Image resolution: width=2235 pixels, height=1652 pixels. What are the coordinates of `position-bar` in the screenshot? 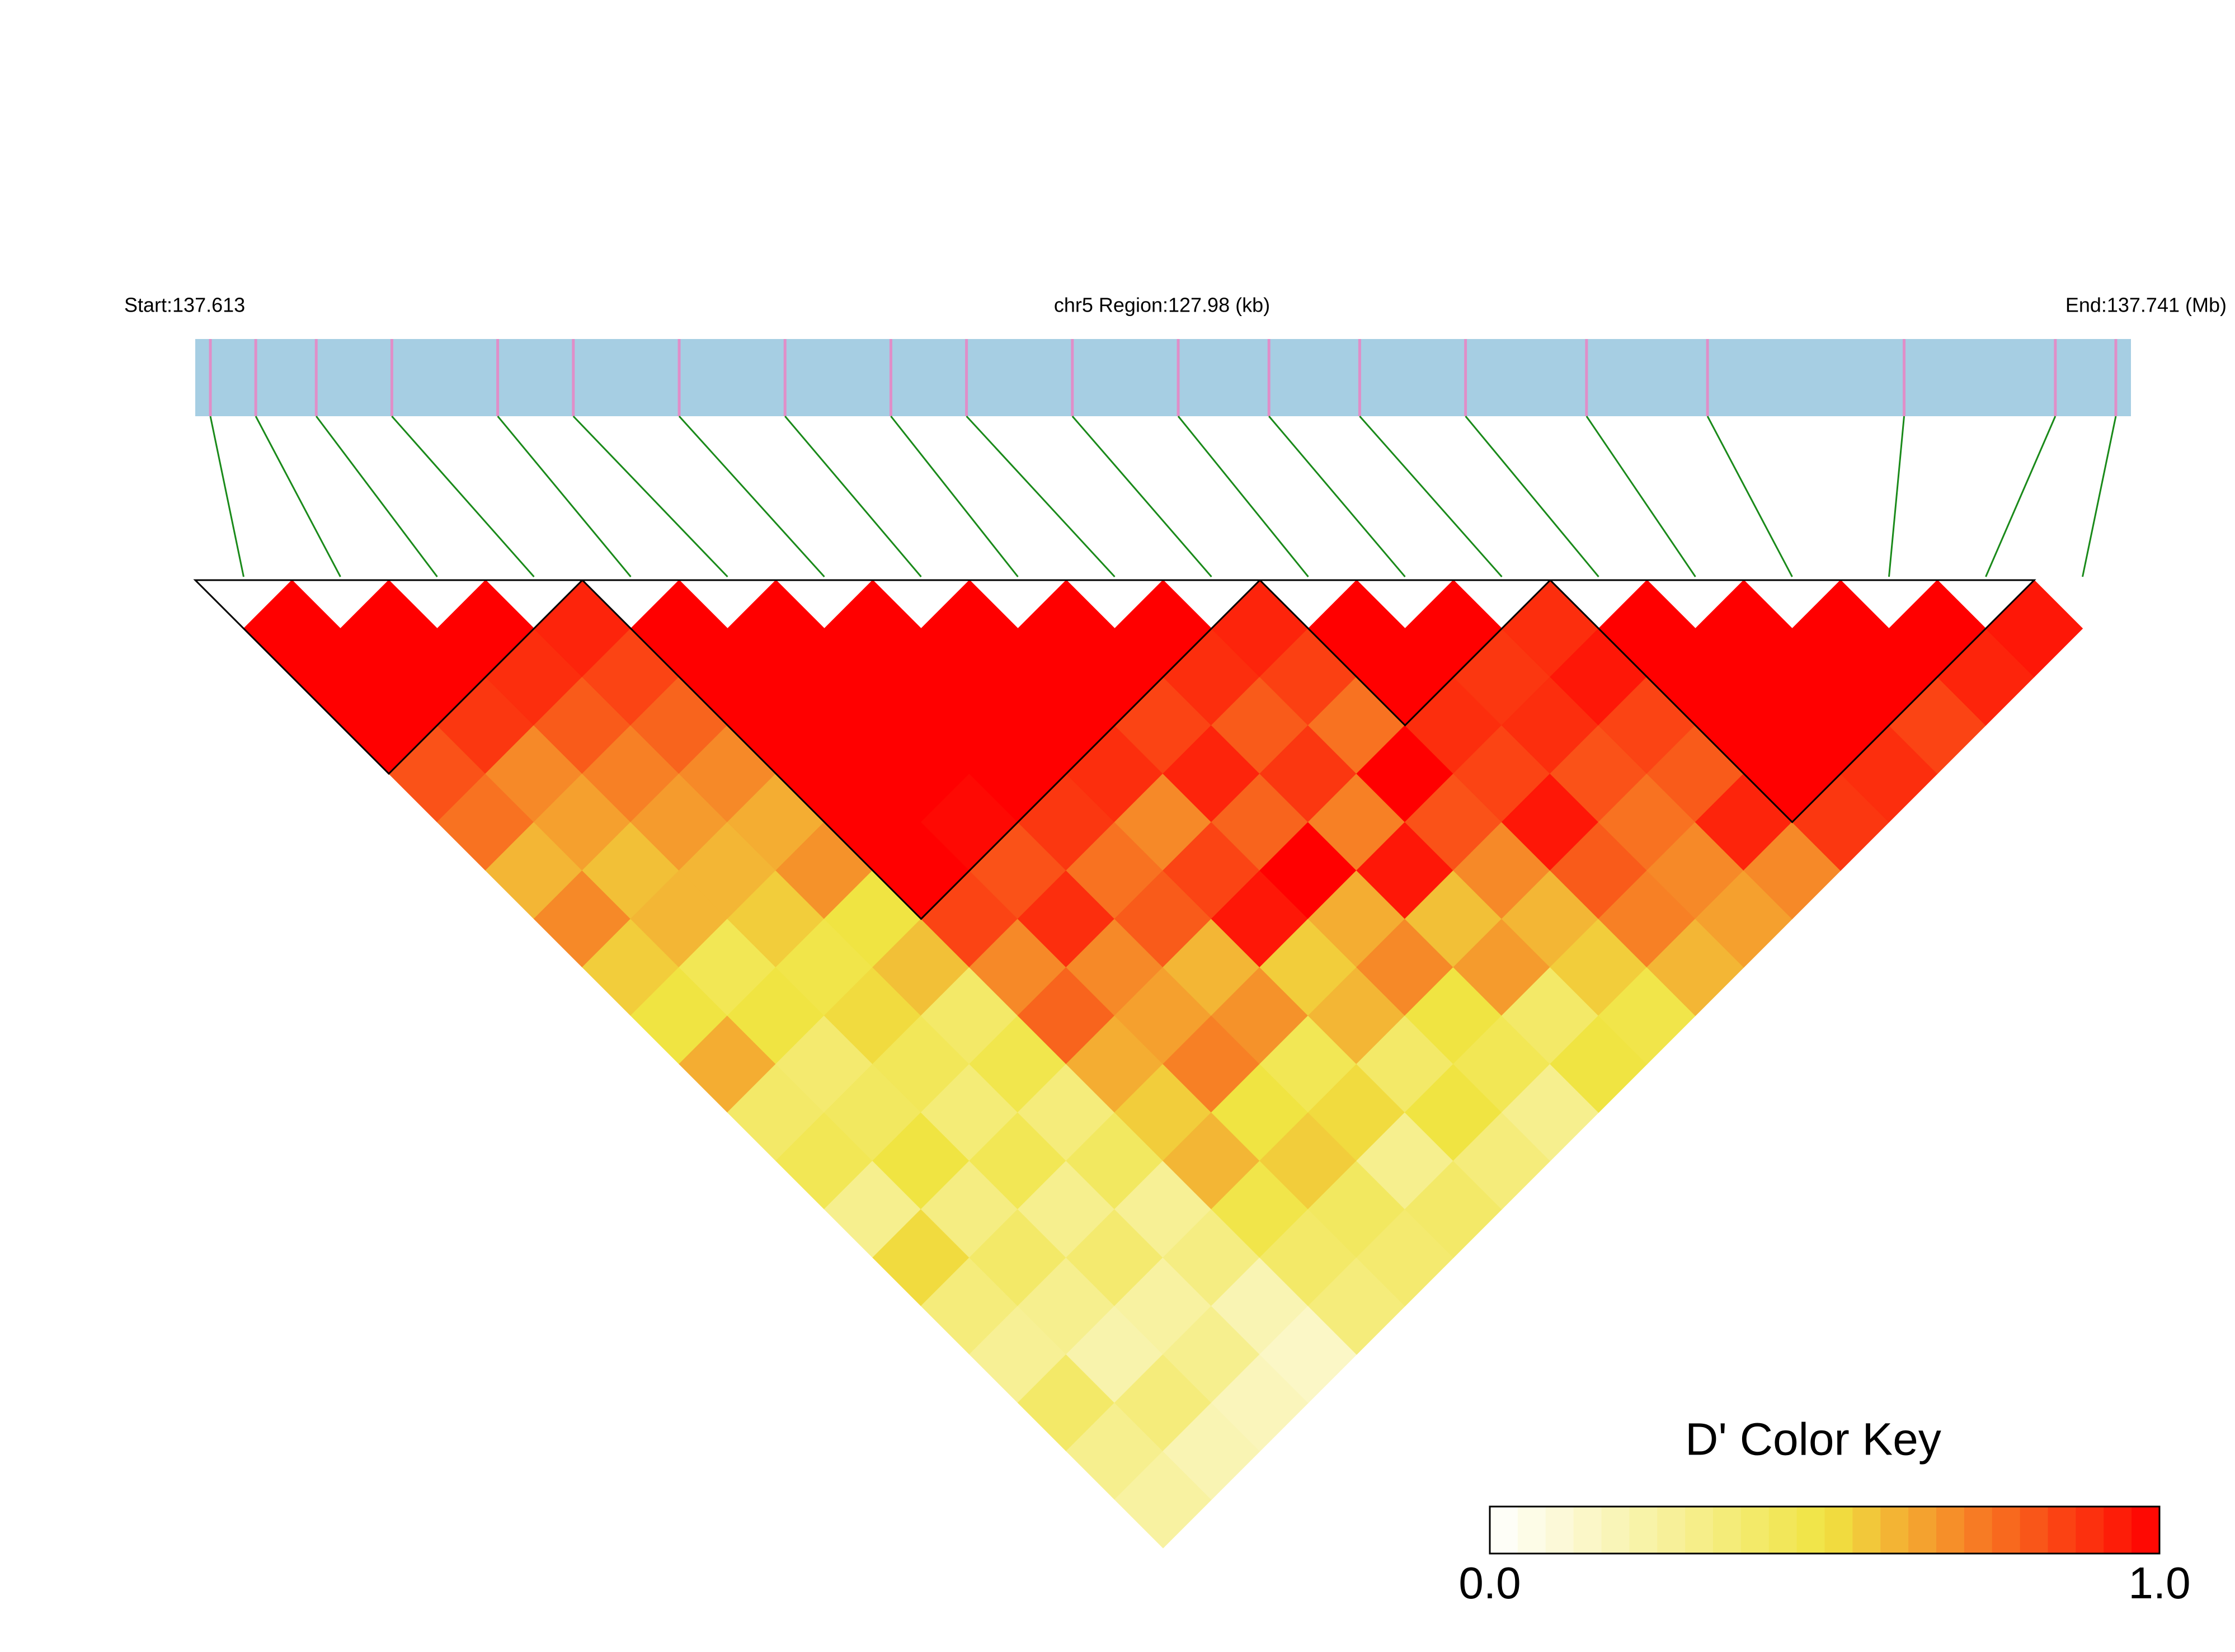 It's located at (1163, 377).